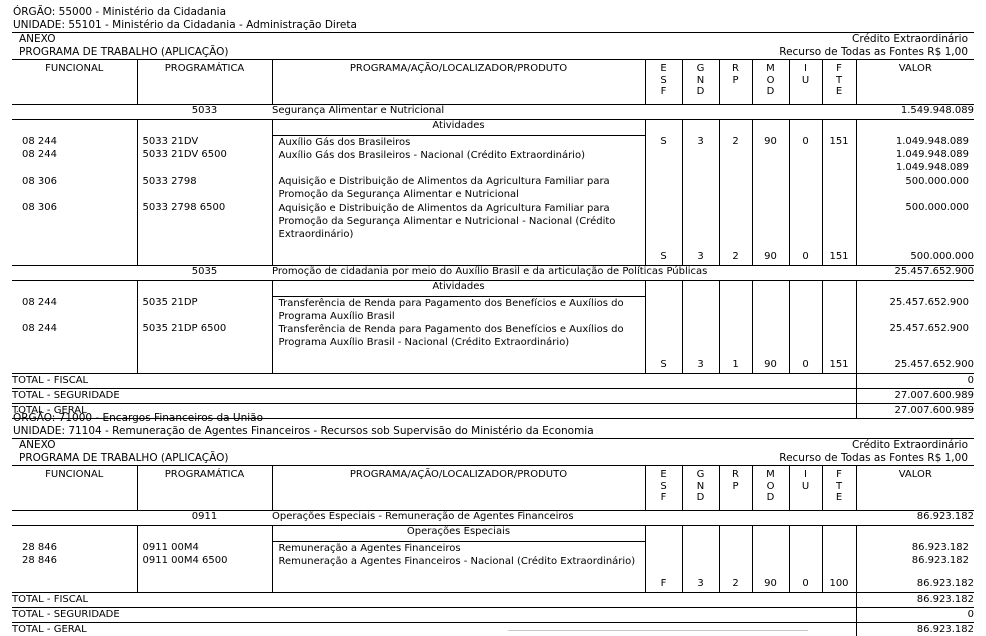  I want to click on th-programa: PROGRAMA/AÇÃO/LOCALIZADOR/PRODUTO, so click(458, 68).